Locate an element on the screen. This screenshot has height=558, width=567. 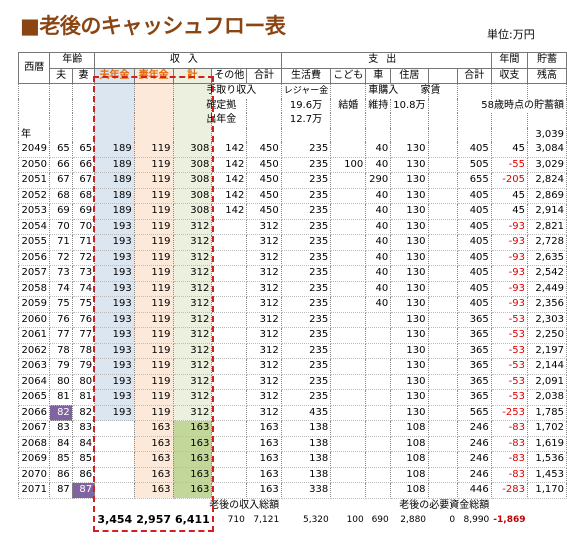
total-label-row: 老後の収入総額 老後の必要資金総額 is located at coordinates (293, 505).